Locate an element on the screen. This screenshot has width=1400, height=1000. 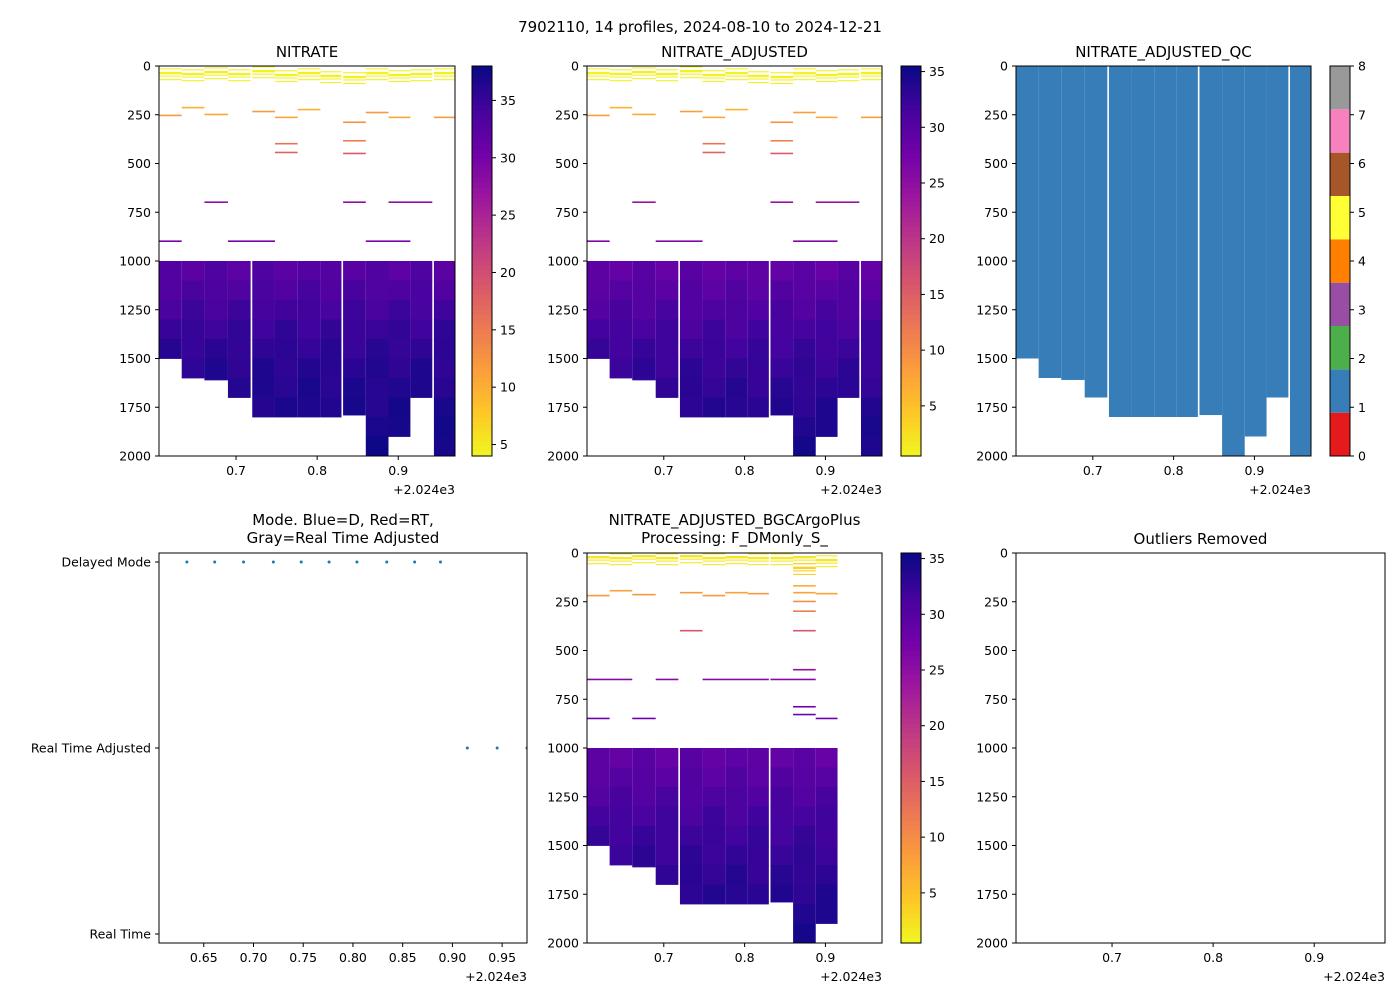
x-tick-label: 0.8 is located at coordinates (1213, 957).